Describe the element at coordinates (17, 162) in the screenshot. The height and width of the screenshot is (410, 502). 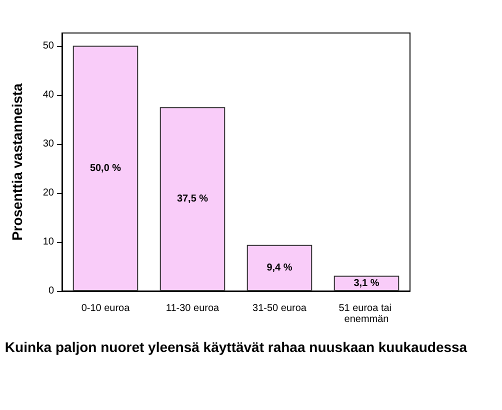
I see `y-axis-title: Prosenttia vastanneista` at that location.